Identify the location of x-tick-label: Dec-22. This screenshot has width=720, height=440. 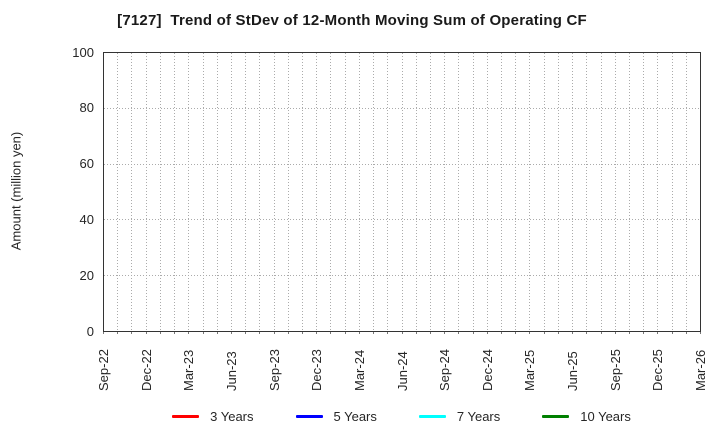
(146, 370).